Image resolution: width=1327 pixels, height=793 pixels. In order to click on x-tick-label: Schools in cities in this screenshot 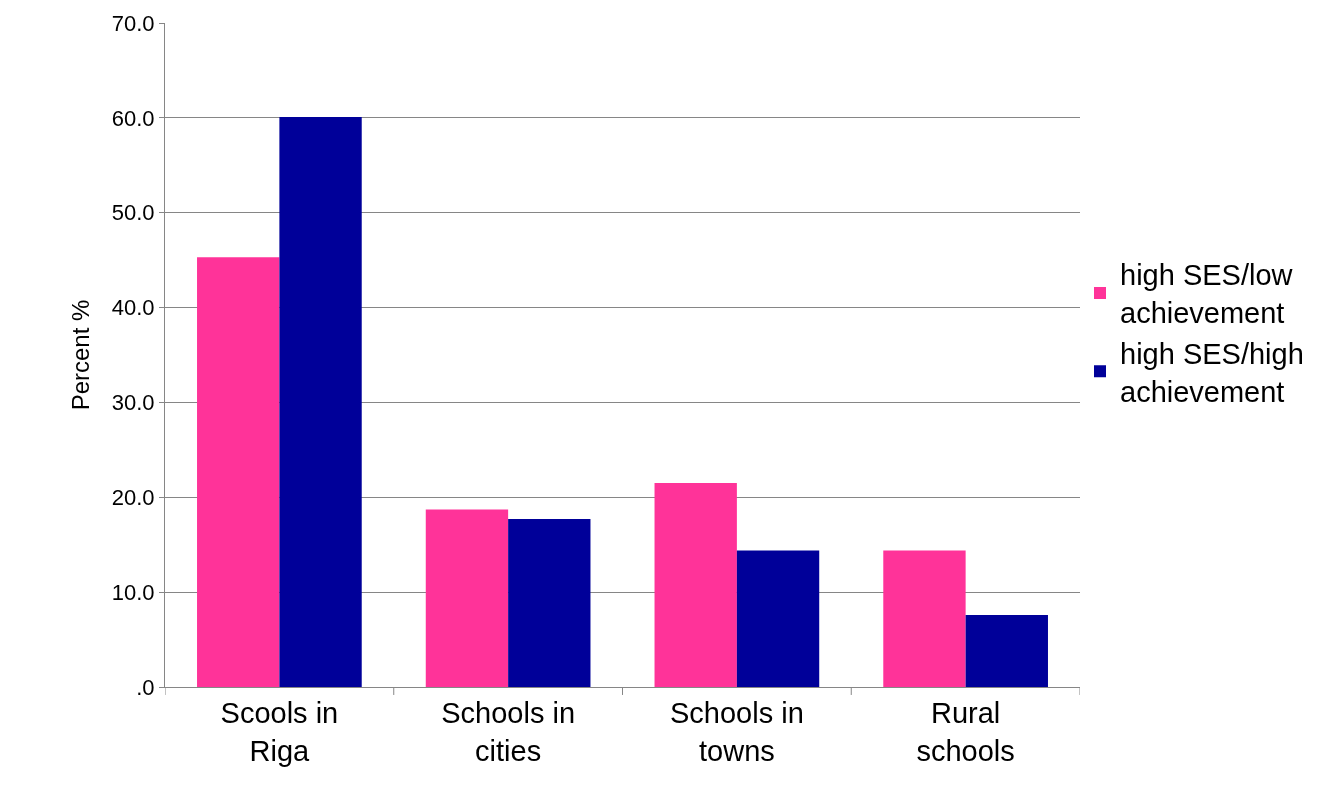, I will do `click(508, 731)`.